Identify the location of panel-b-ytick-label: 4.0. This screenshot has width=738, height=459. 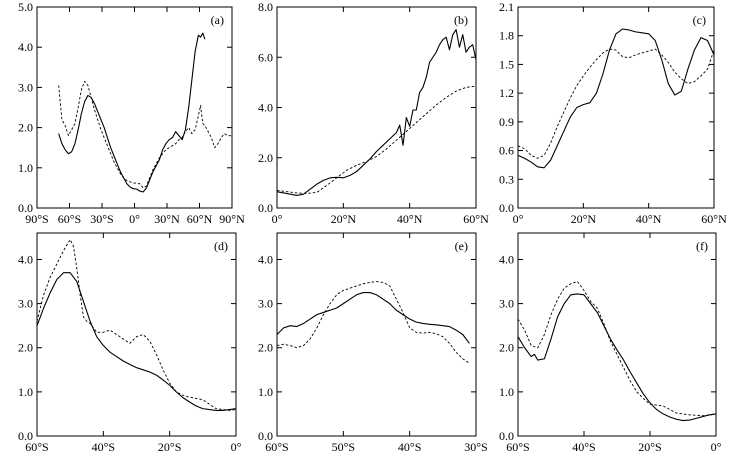
(265, 108).